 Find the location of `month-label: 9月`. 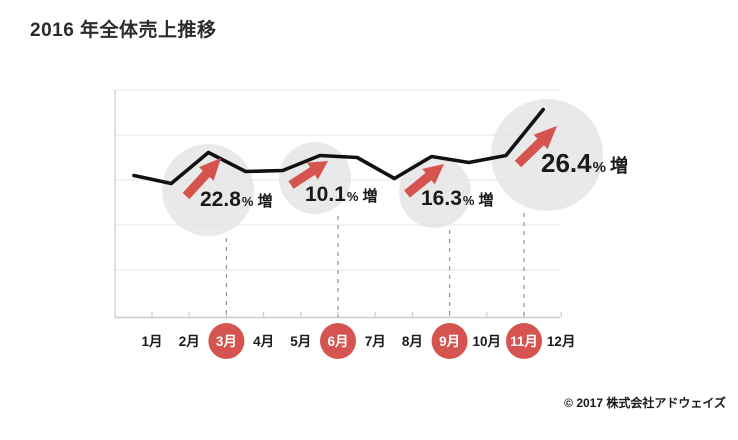

month-label: 9月 is located at coordinates (449, 341).